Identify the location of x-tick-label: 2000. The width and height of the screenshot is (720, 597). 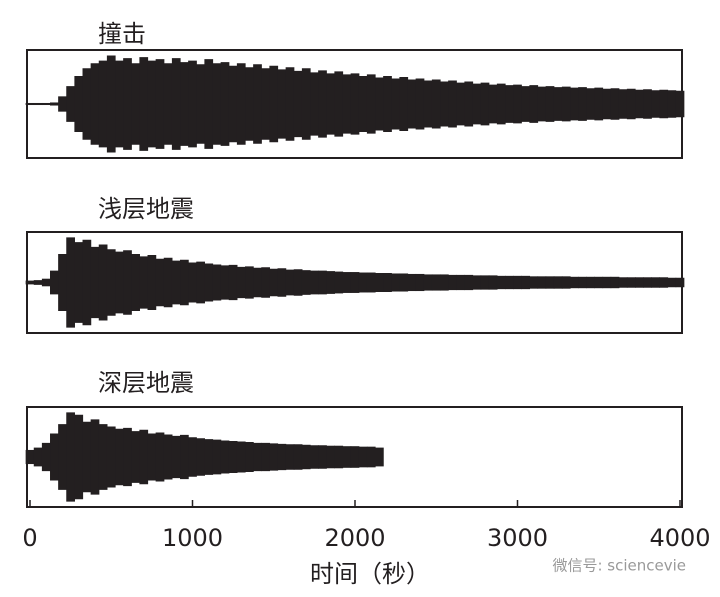
(354, 538).